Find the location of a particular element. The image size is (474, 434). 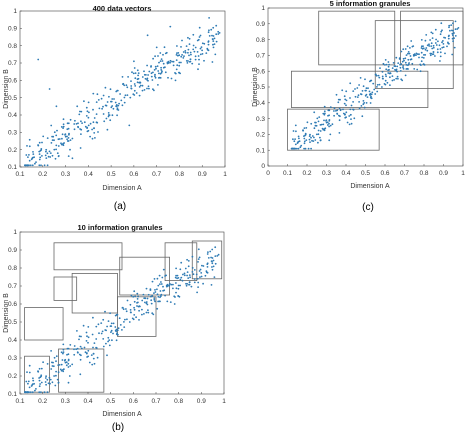

y-tick-label: 1 is located at coordinates (15, 11).